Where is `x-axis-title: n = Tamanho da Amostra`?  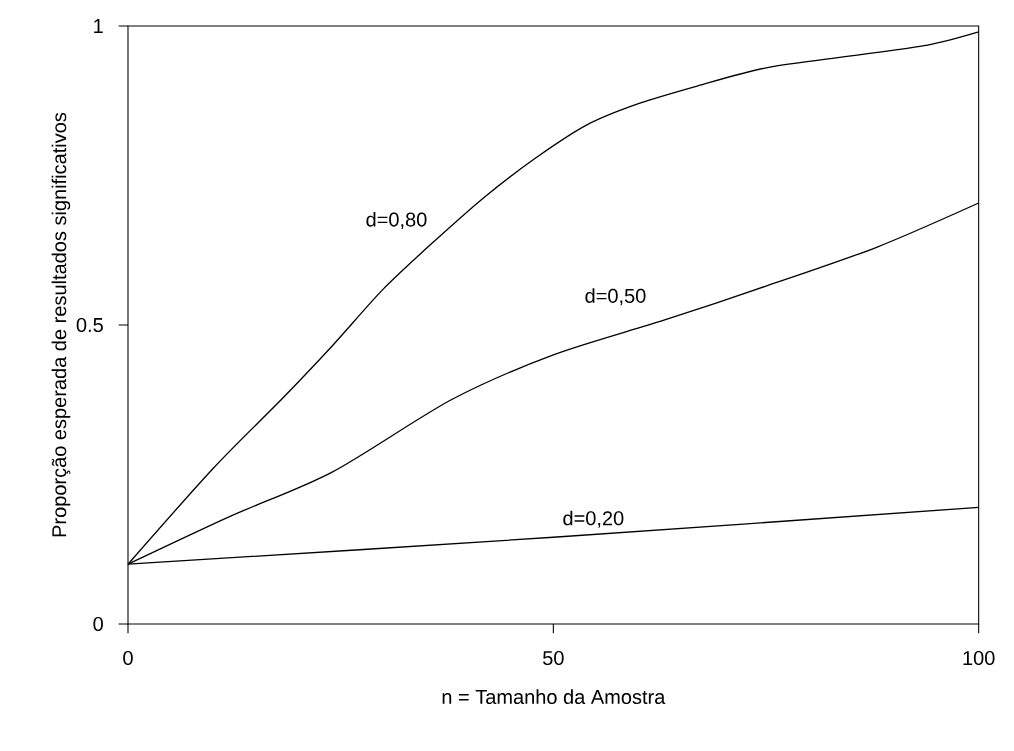 x-axis-title: n = Tamanho da Amostra is located at coordinates (554, 697).